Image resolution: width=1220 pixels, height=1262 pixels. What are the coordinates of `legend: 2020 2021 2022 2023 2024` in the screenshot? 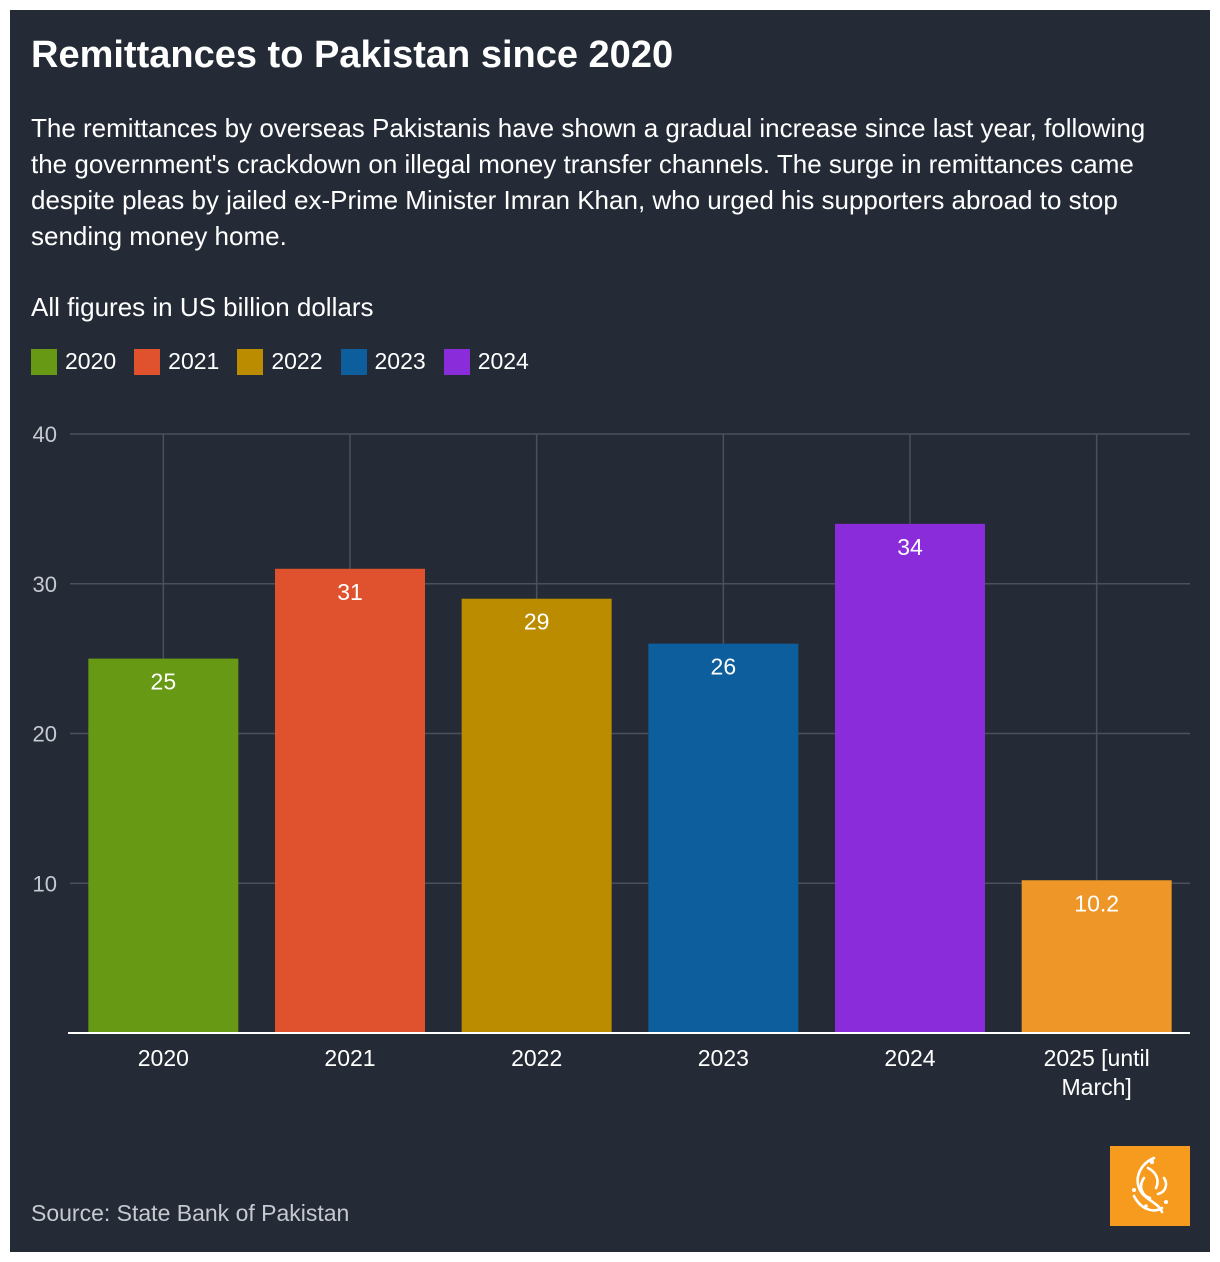 It's located at (289, 361).